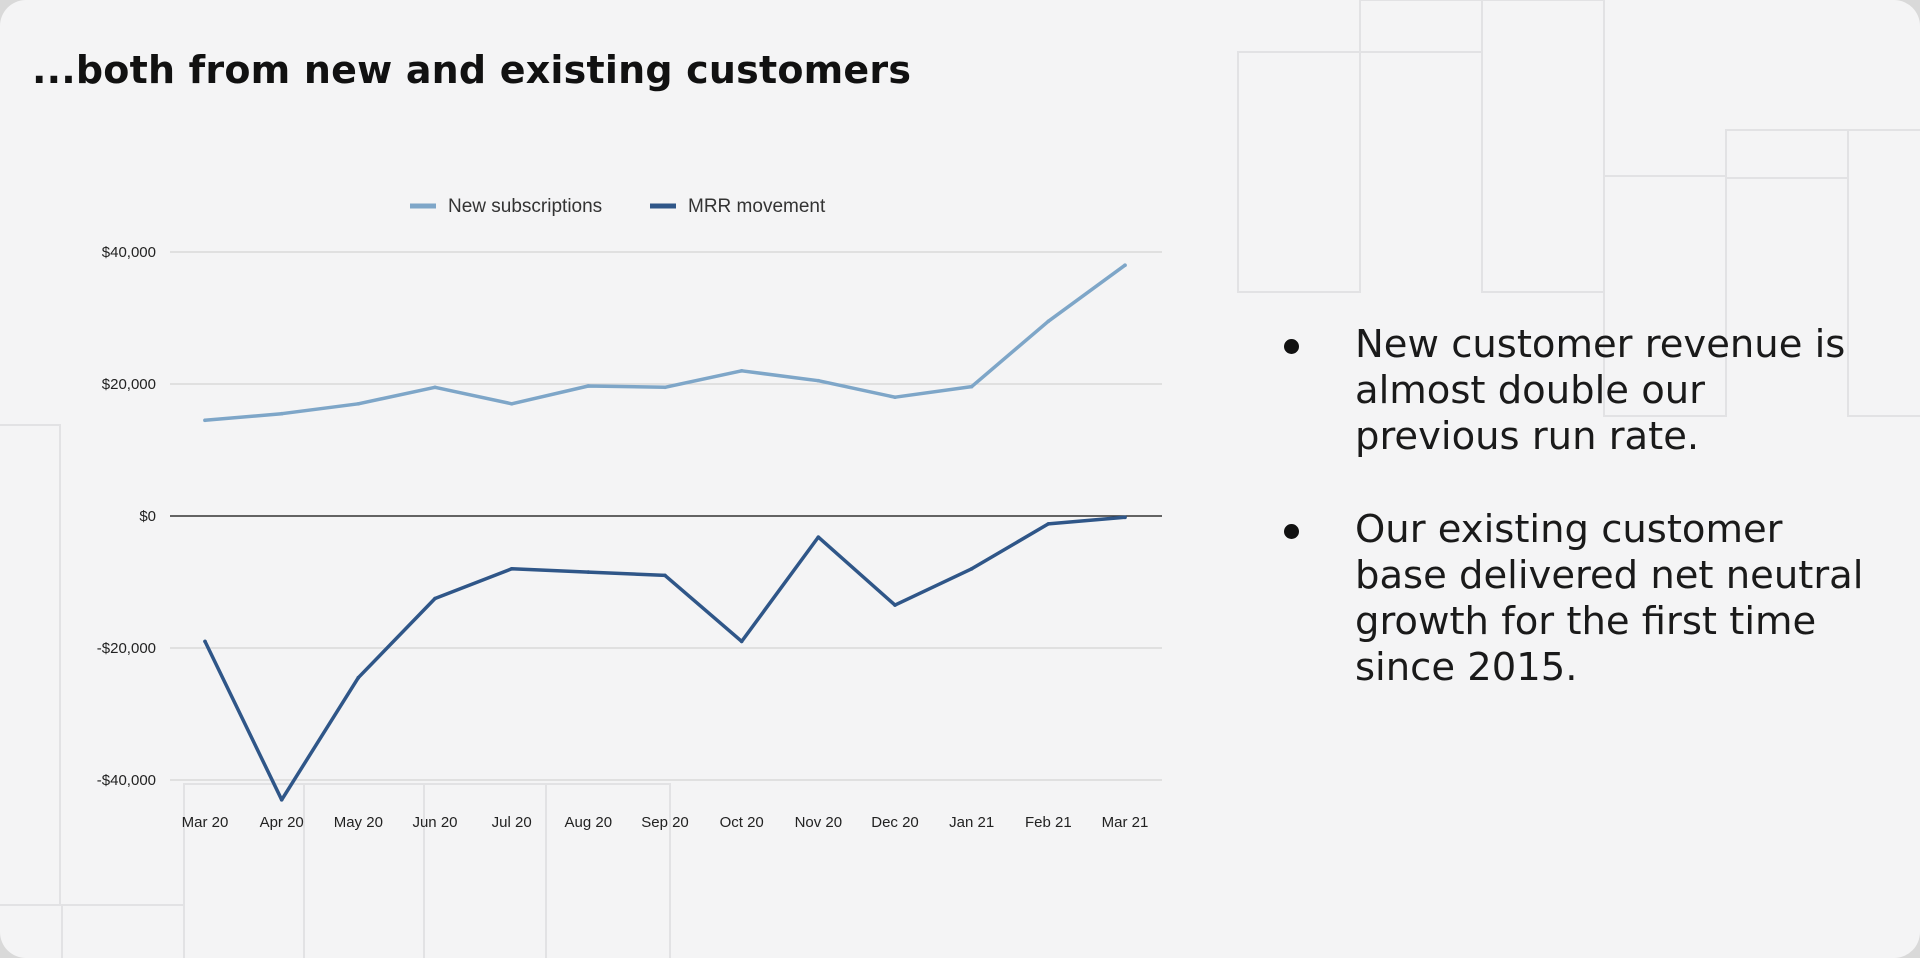 This screenshot has height=958, width=1920. What do you see at coordinates (1048, 822) in the screenshot?
I see `x-tick-label: Feb 21` at bounding box center [1048, 822].